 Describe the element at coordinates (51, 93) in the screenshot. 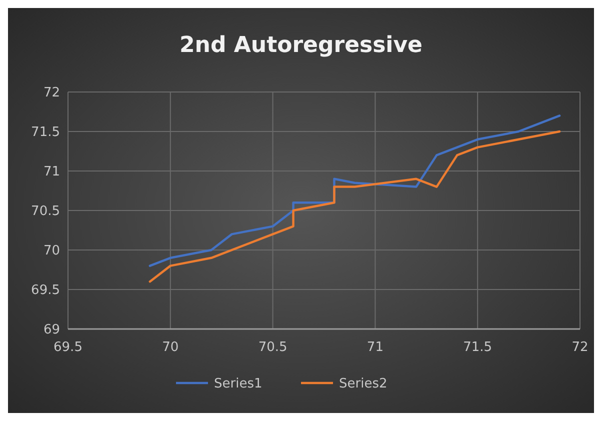

I see `y-tick-label: 72` at that location.